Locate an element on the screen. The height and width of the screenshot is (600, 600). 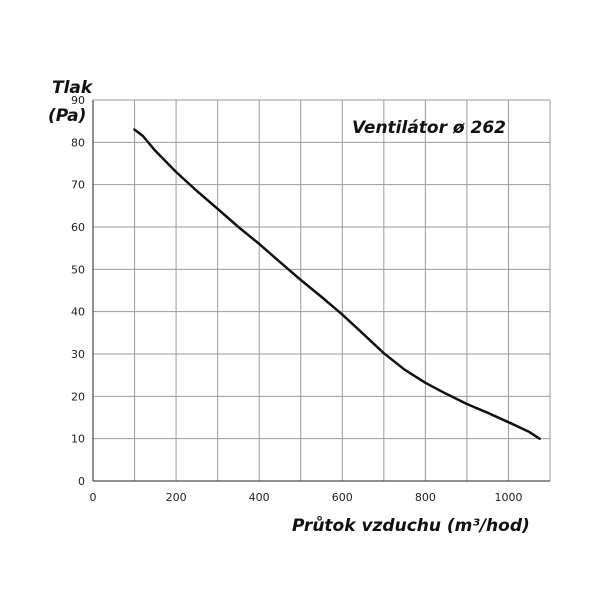
y-tick-label-20: 20 is located at coordinates (78, 396).